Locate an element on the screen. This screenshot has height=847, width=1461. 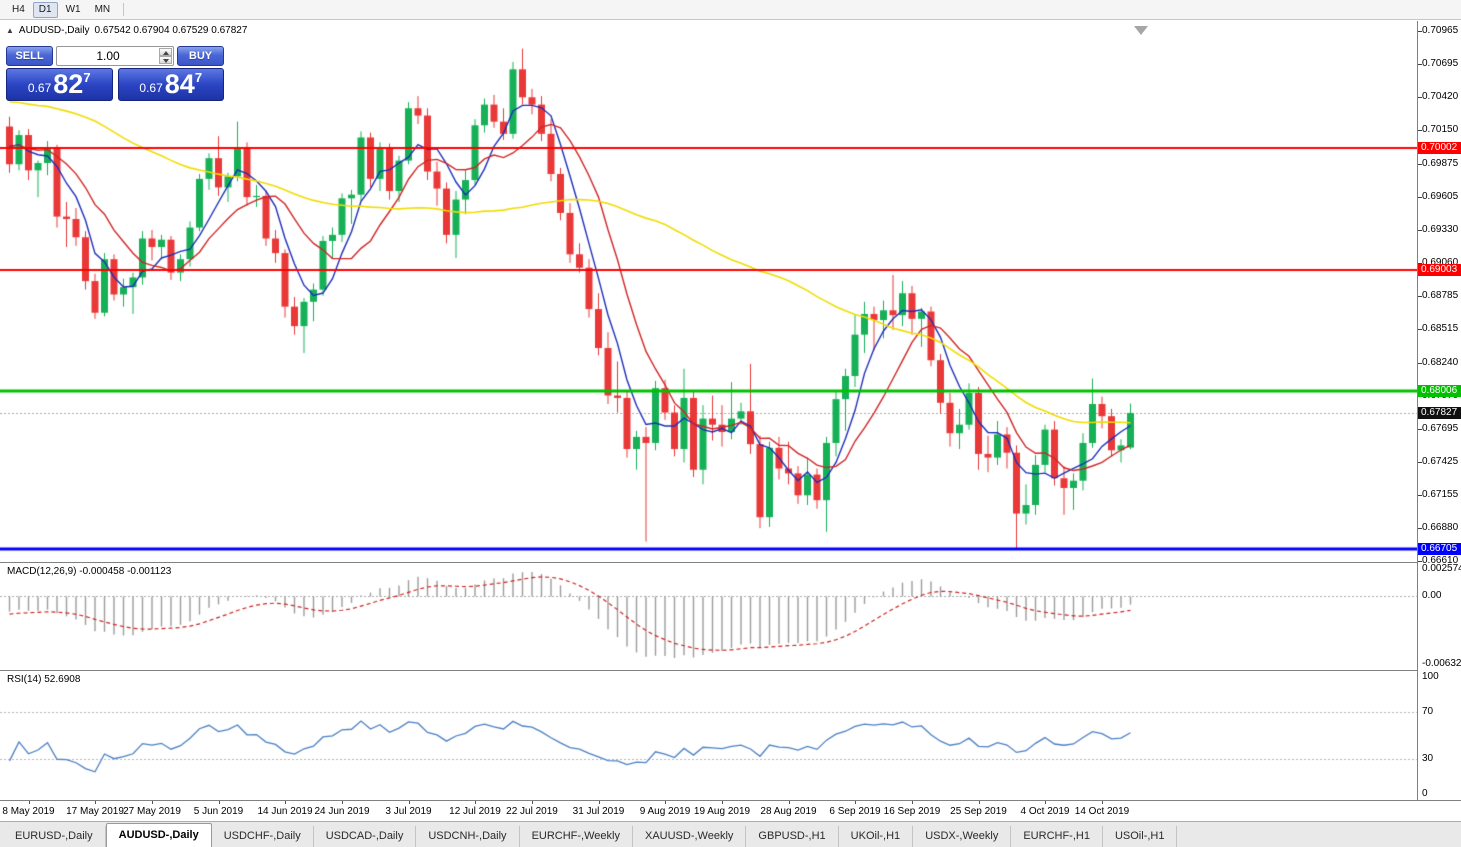
rsi-name: RSI(14) is located at coordinates (24, 679).